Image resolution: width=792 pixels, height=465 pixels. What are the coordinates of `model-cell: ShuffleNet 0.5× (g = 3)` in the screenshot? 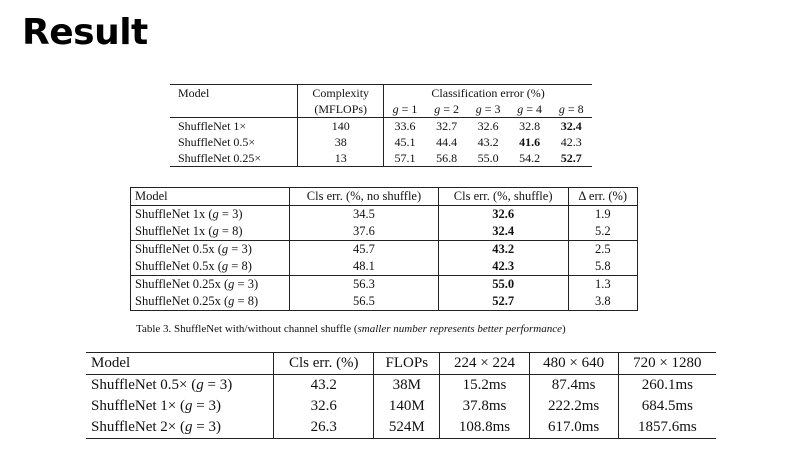 It's located at (180, 385).